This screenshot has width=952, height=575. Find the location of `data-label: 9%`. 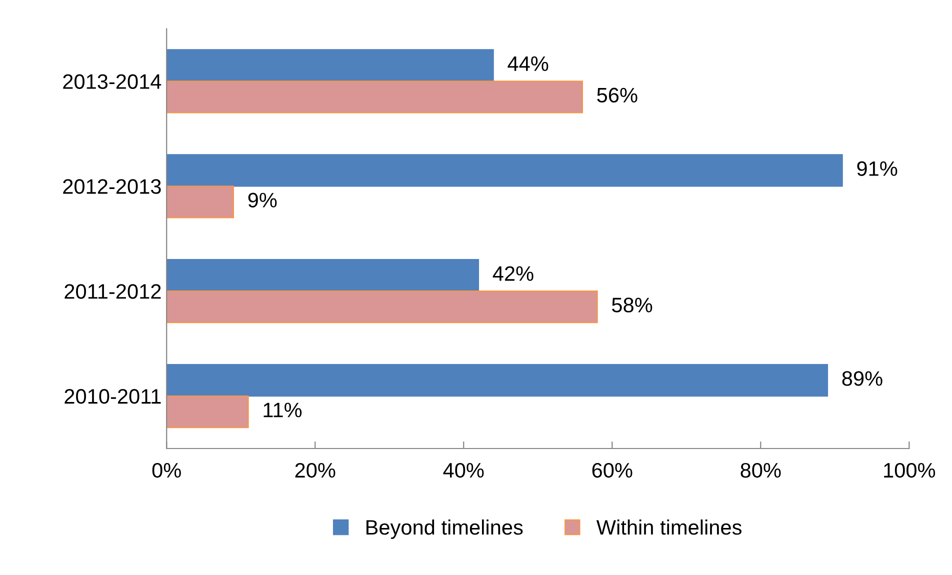

data-label: 9% is located at coordinates (262, 200).